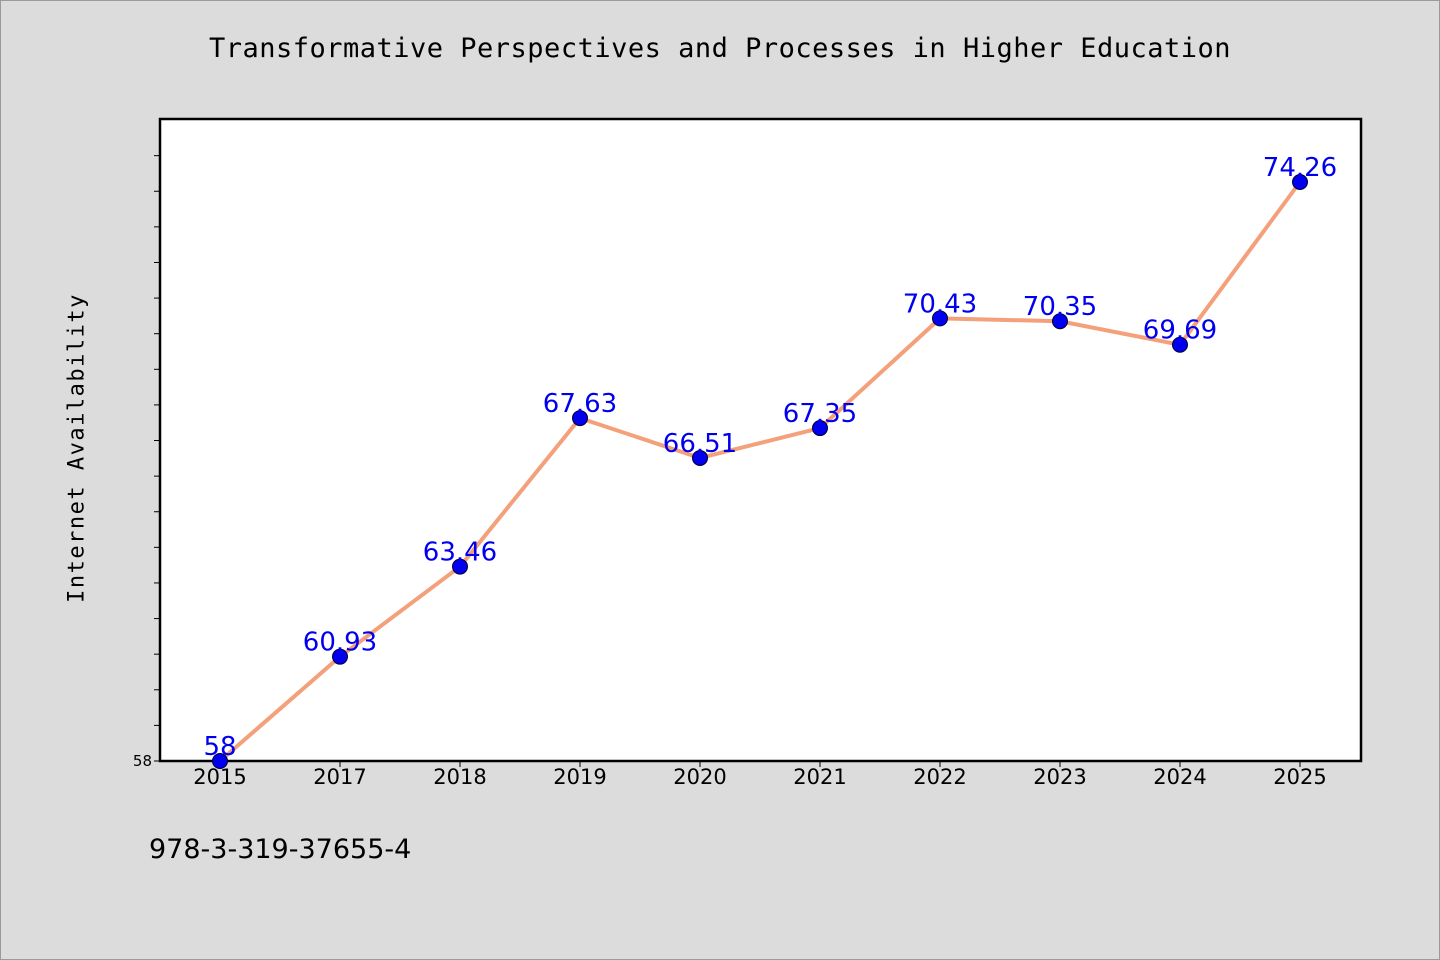 The height and width of the screenshot is (960, 1440). What do you see at coordinates (580, 404) in the screenshot?
I see `data-label: 67.63` at bounding box center [580, 404].